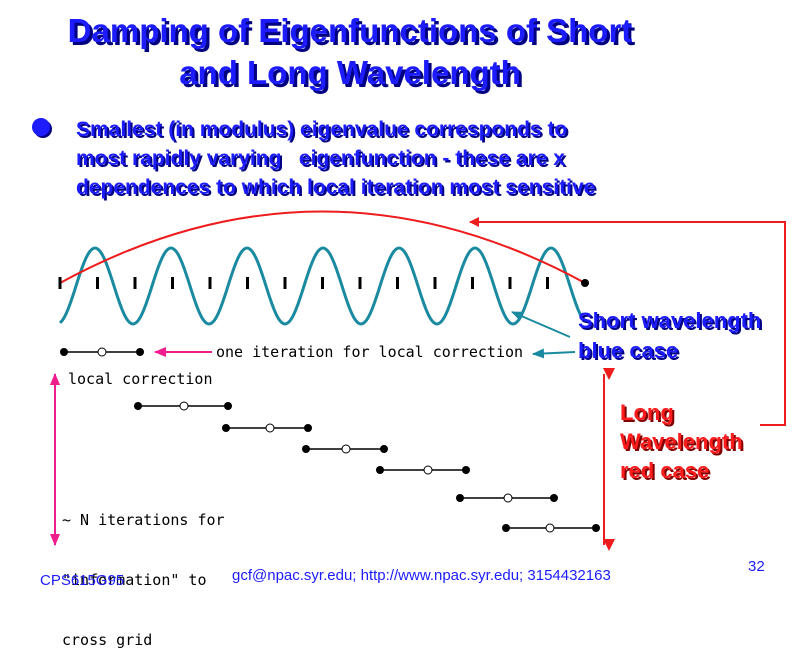  What do you see at coordinates (756, 566) in the screenshot?
I see `page-number: 32` at bounding box center [756, 566].